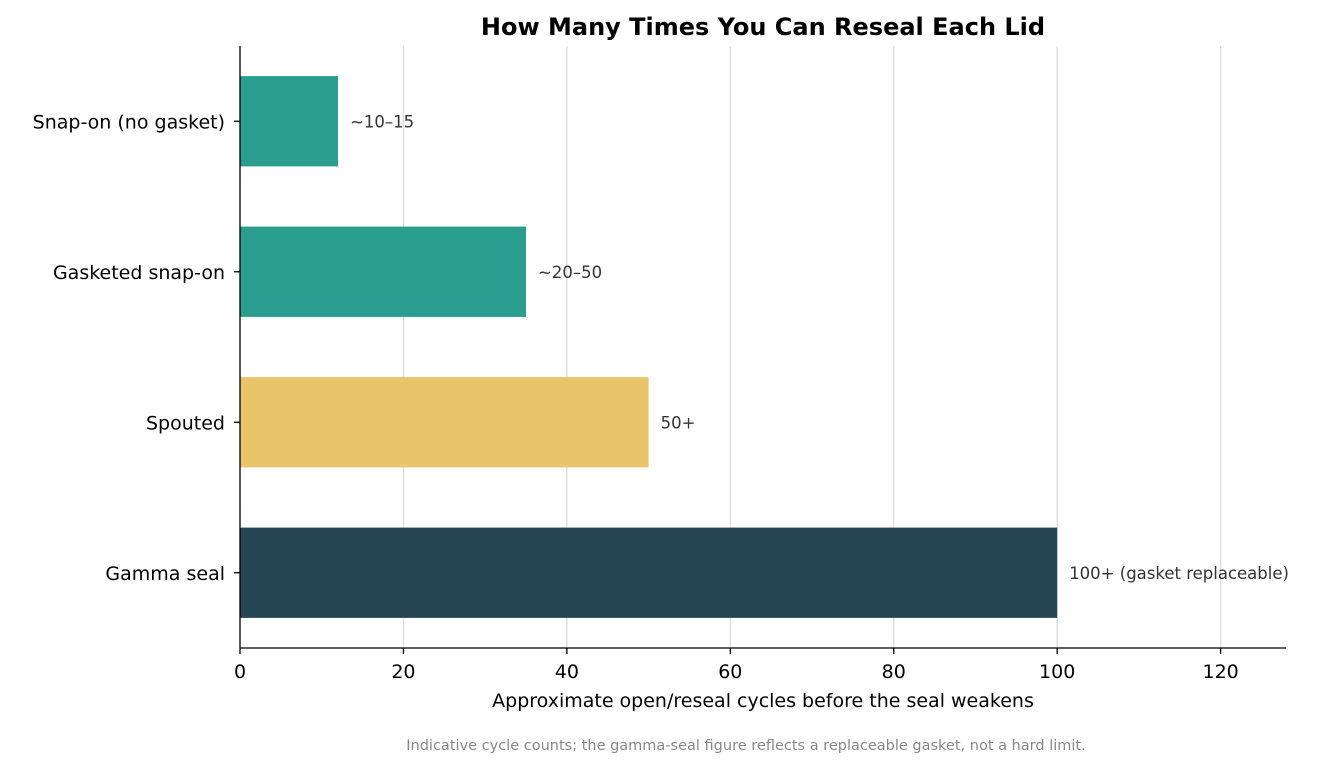 This screenshot has width=1334, height=768. Describe the element at coordinates (1179, 573) in the screenshot. I see `data-label: 100+ (gasket replaceable)` at that location.